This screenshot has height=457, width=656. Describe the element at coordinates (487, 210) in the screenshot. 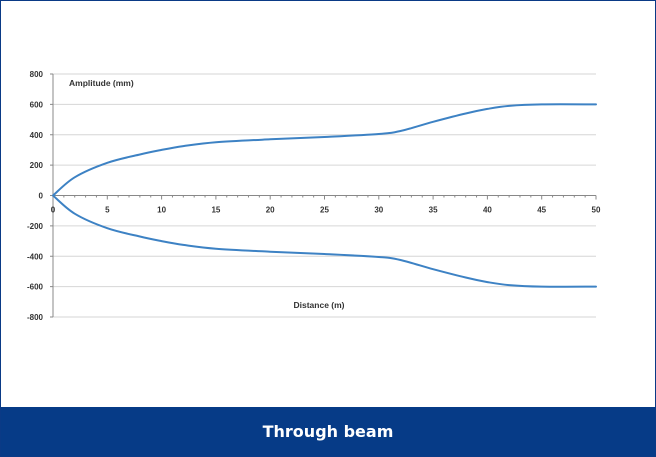

I see `x-tick-label: 40` at that location.